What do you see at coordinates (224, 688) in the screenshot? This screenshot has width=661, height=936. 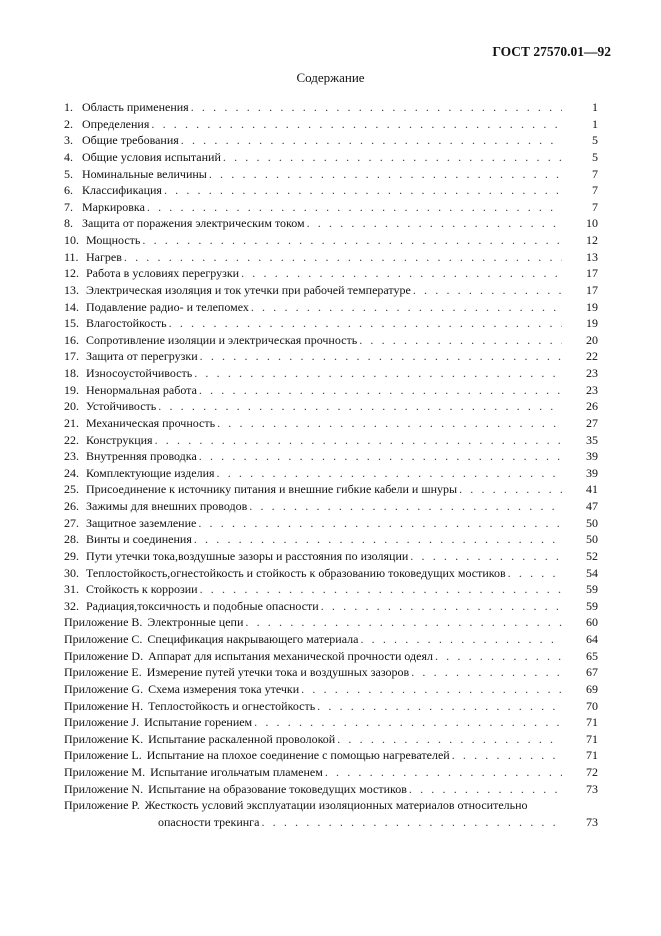 I see `appendix-title: Схема измерения тока утечки` at bounding box center [224, 688].